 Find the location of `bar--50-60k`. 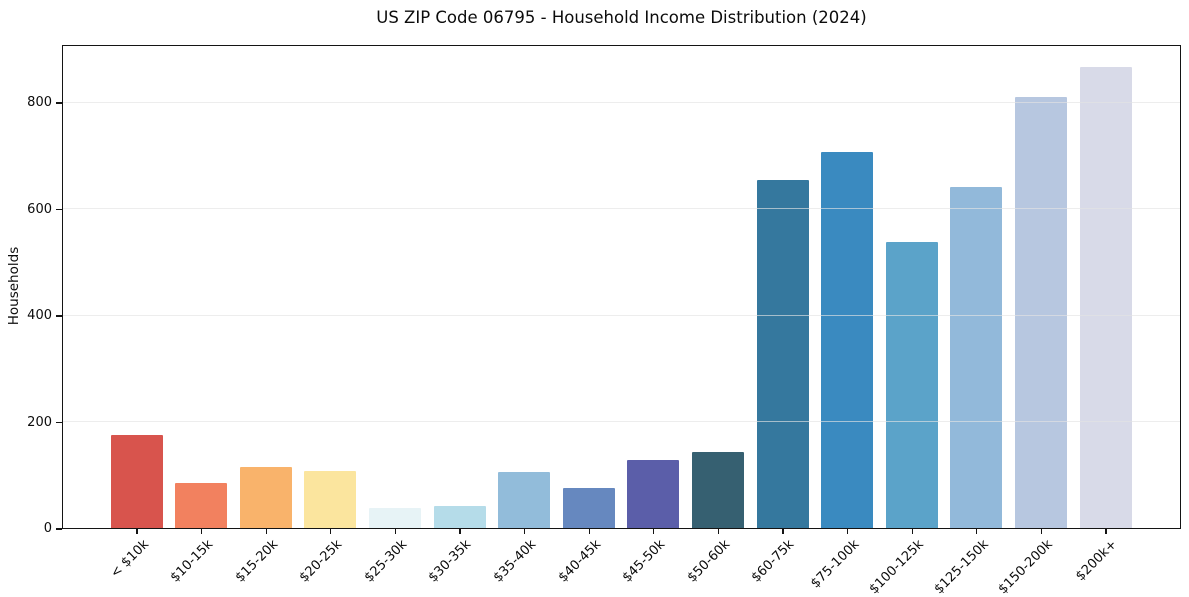

bar--50-60k is located at coordinates (718, 489).